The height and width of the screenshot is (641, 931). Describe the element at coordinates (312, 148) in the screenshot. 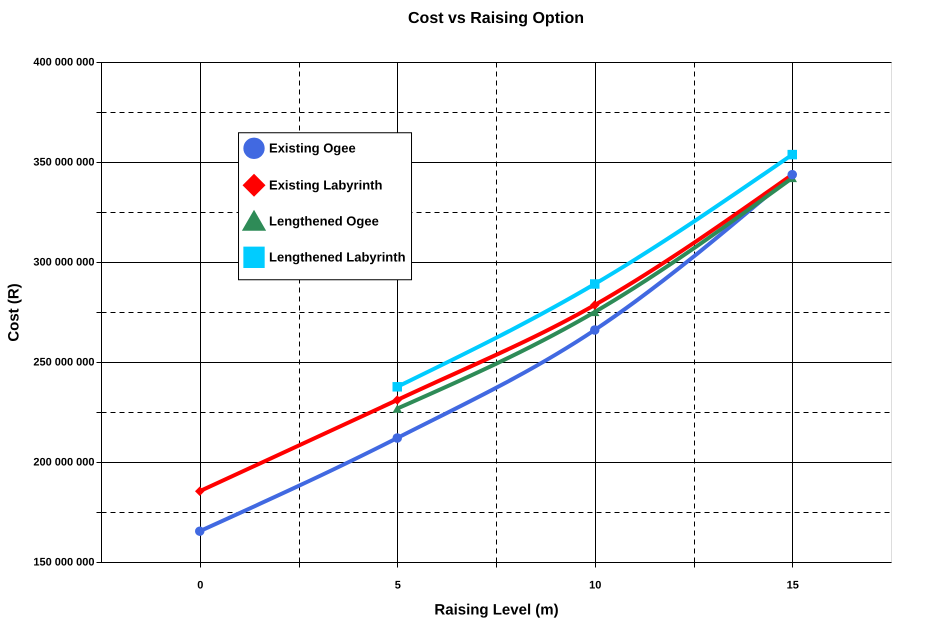

I see `legend-label: Existing Ogee` at that location.